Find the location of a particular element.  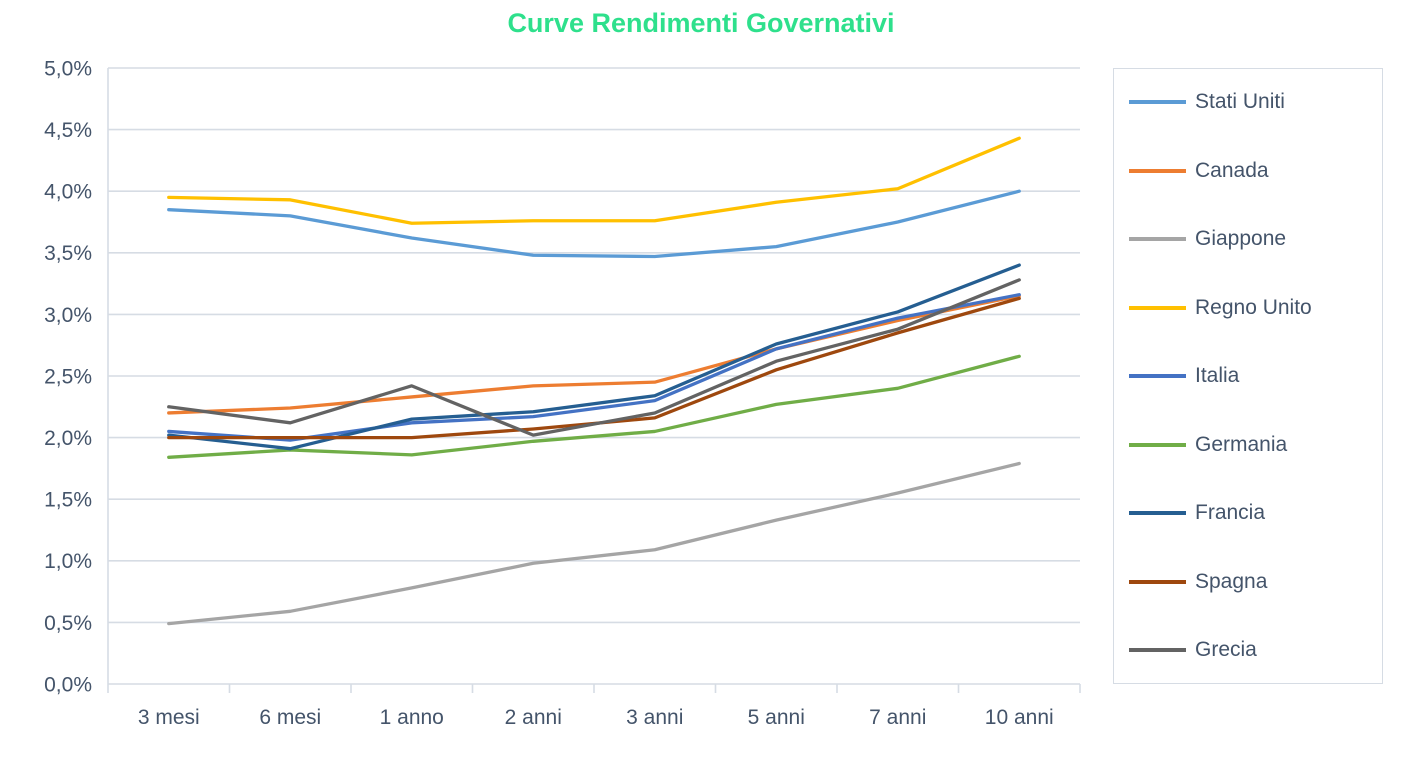

series-line-grecia is located at coordinates (594, 357).